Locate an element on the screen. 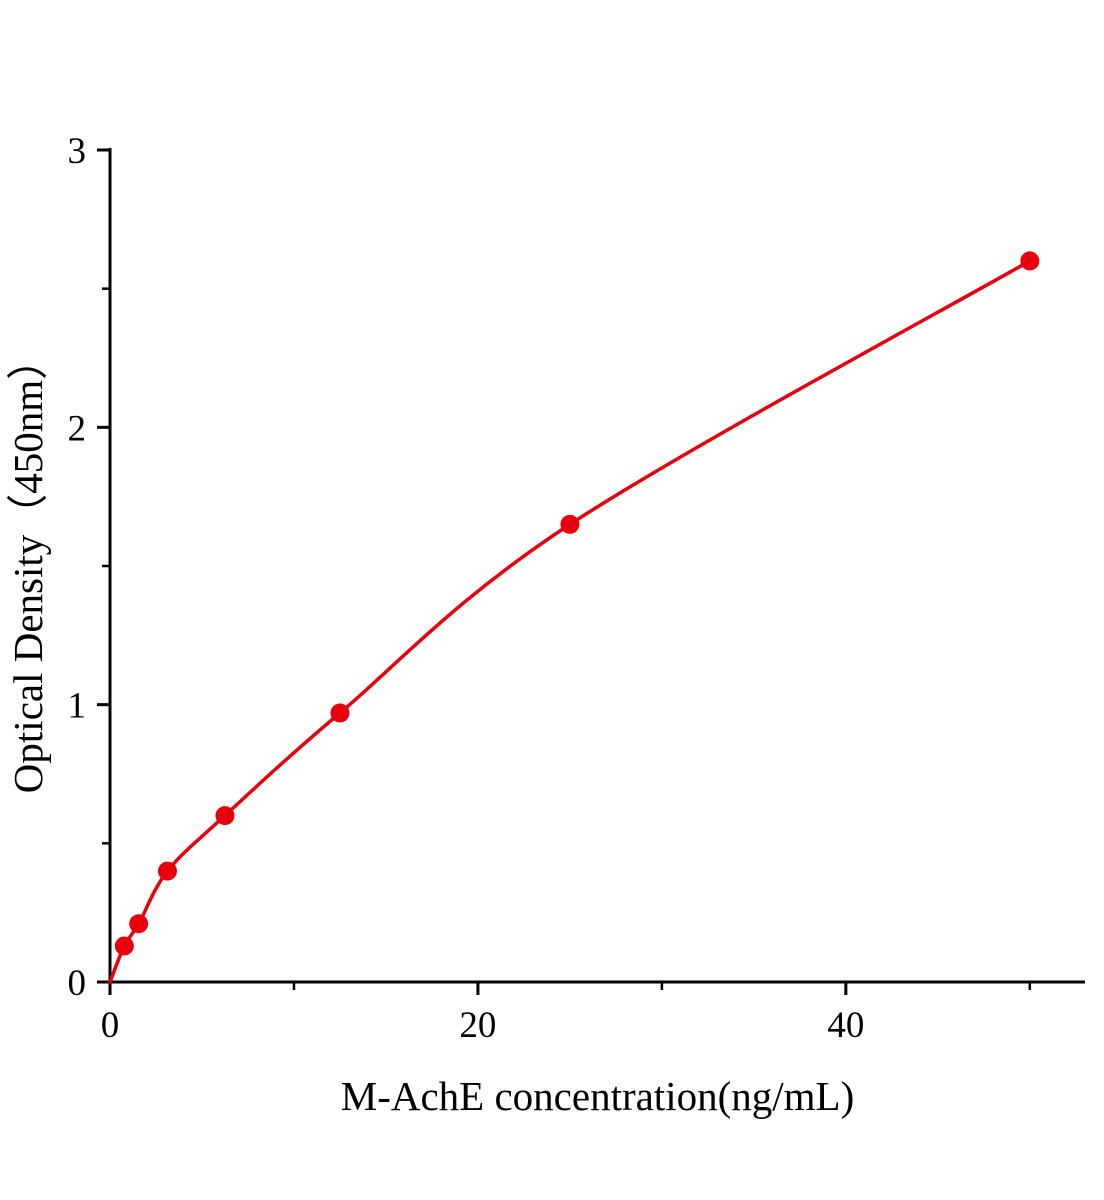 The height and width of the screenshot is (1200, 1104). x-tick-label: 40 is located at coordinates (845, 1025).